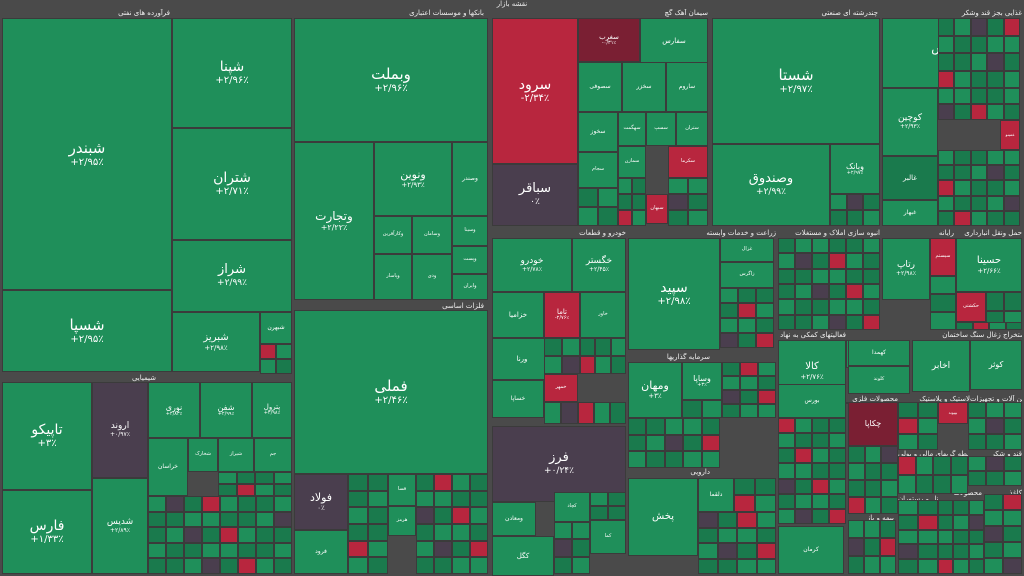 The image size is (1024, 576). Describe the element at coordinates (532, 265) in the screenshot. I see `tile-khodro: خودرو +۲/۷۸٪` at that location.